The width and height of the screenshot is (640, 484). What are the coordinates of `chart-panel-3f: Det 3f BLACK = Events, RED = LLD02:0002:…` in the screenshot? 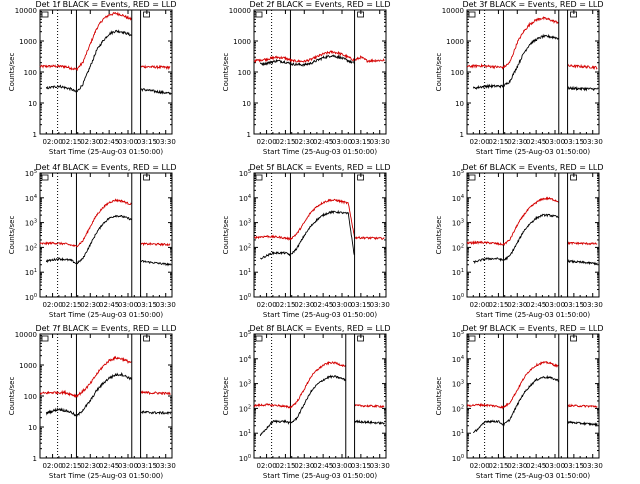 It's located at (519, 78).